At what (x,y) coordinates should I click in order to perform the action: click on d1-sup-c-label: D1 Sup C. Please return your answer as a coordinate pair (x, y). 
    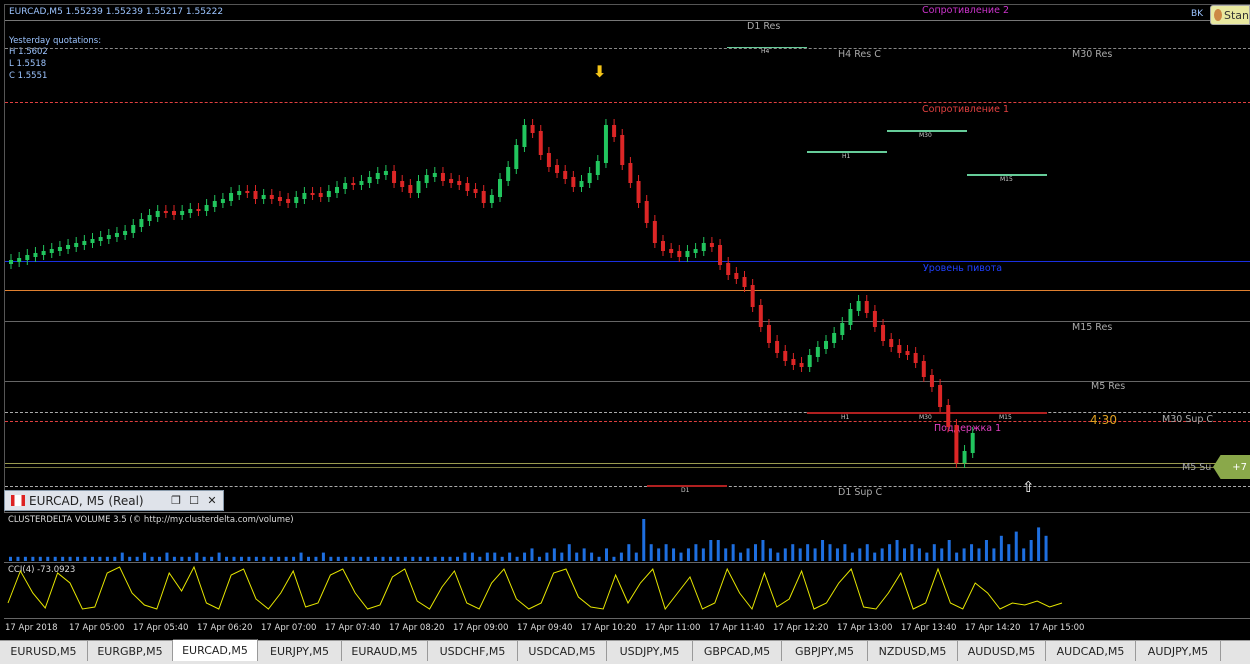
    Looking at the image, I should click on (860, 492).